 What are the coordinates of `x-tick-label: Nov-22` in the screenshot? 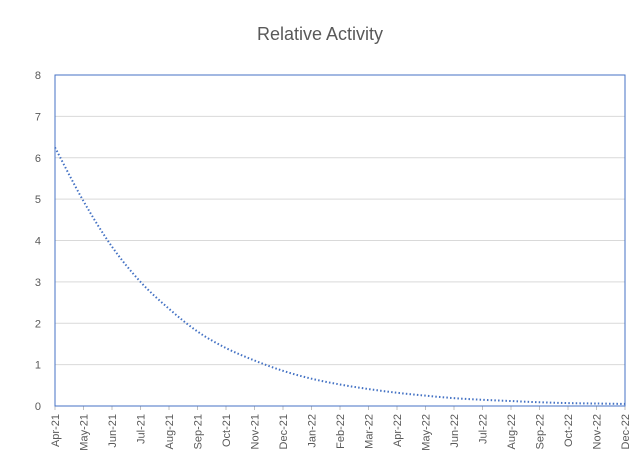 It's located at (598, 431).